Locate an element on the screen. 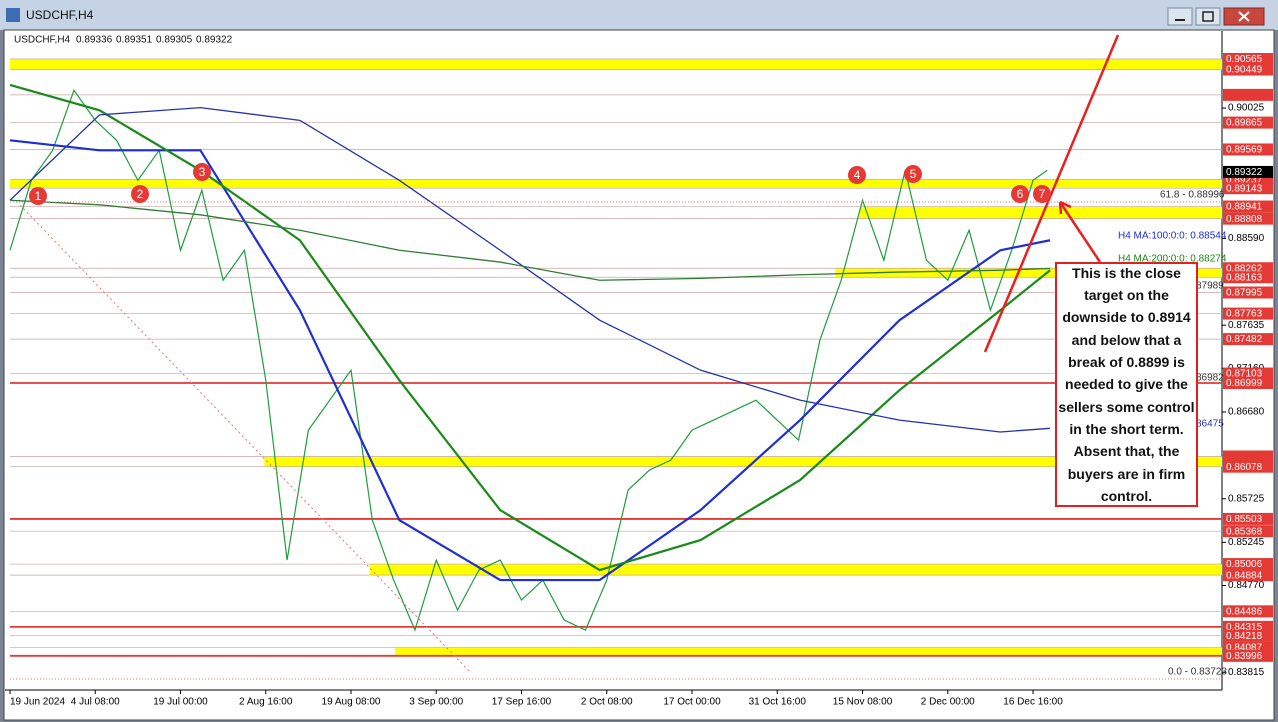 This screenshot has width=1278, height=722. marker-label: 4 is located at coordinates (857, 175).